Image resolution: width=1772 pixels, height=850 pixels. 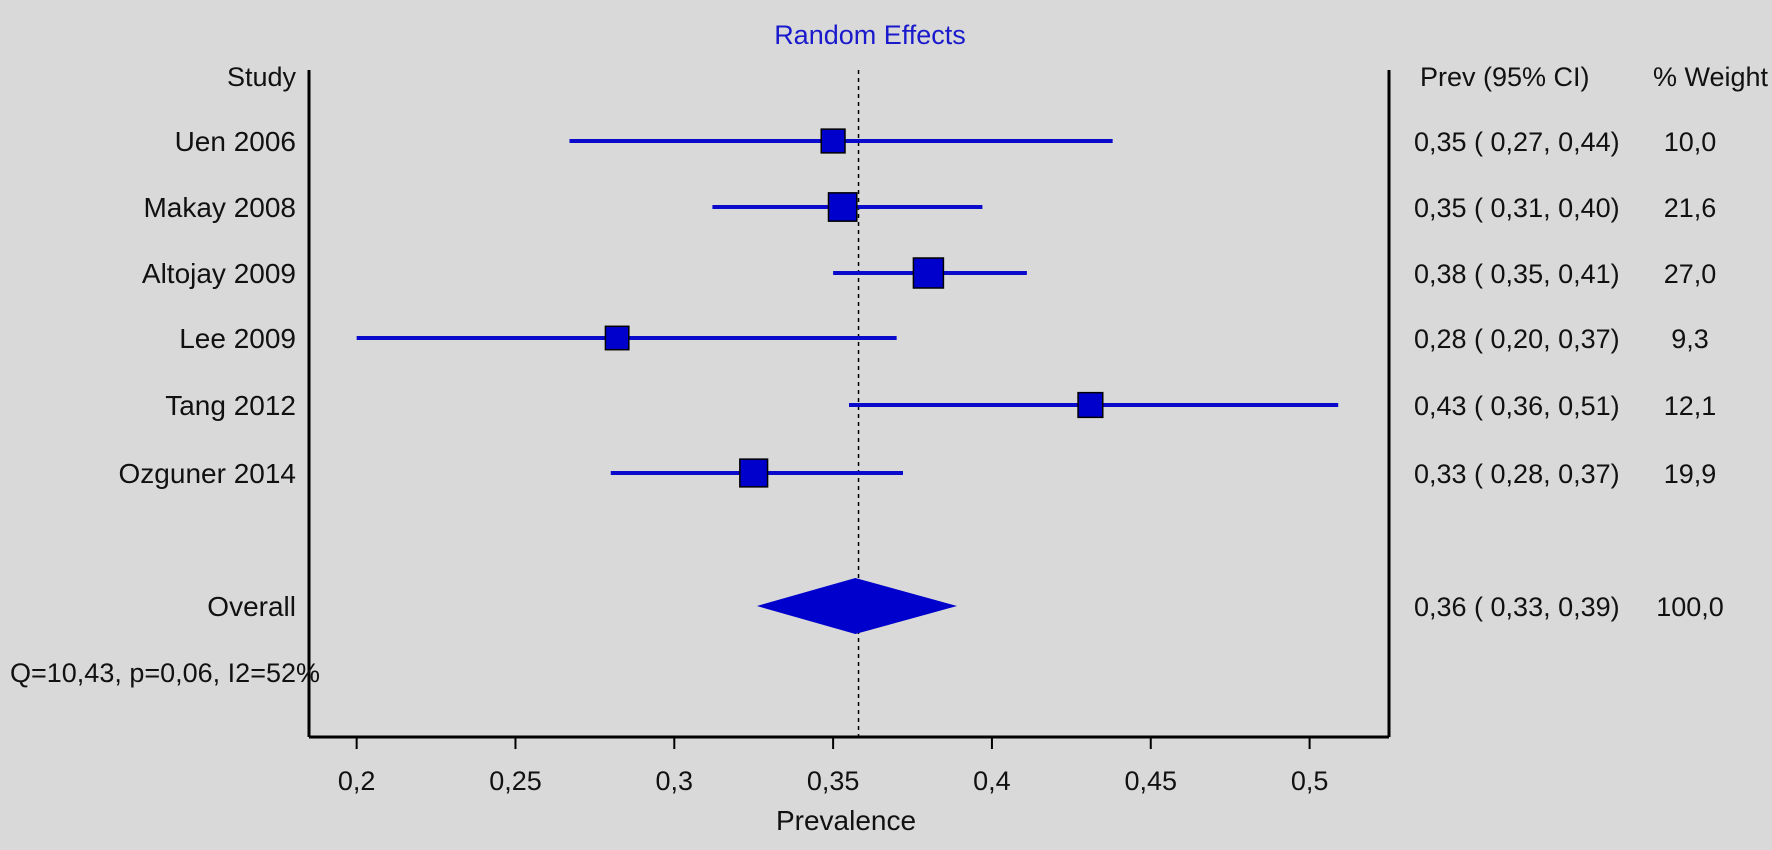 What do you see at coordinates (675, 781) in the screenshot?
I see `x-tick-label: 0,3` at bounding box center [675, 781].